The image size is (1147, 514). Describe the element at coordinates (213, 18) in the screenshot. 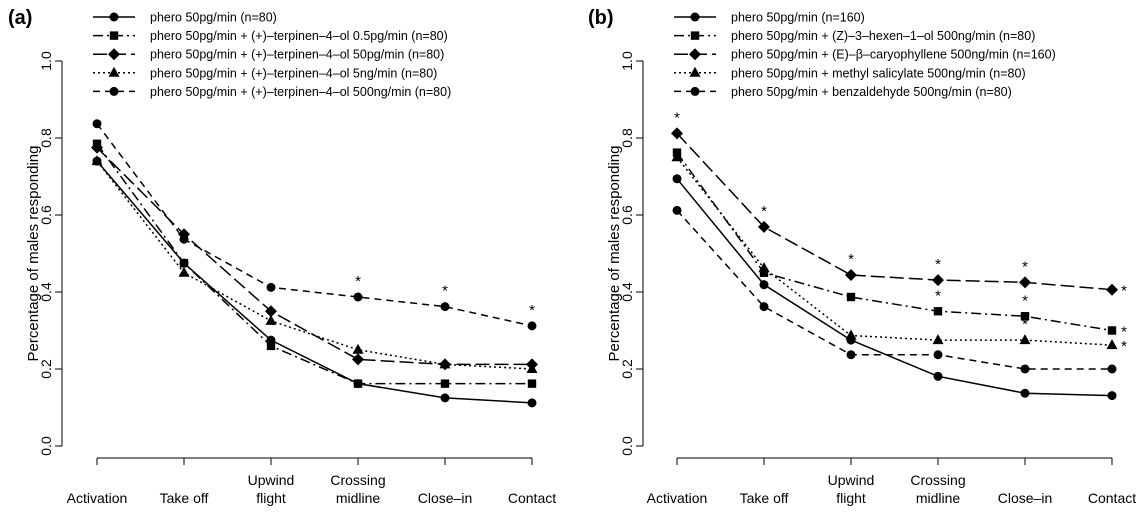

I see `legend-label: phero 50pg/min (n=80)` at that location.